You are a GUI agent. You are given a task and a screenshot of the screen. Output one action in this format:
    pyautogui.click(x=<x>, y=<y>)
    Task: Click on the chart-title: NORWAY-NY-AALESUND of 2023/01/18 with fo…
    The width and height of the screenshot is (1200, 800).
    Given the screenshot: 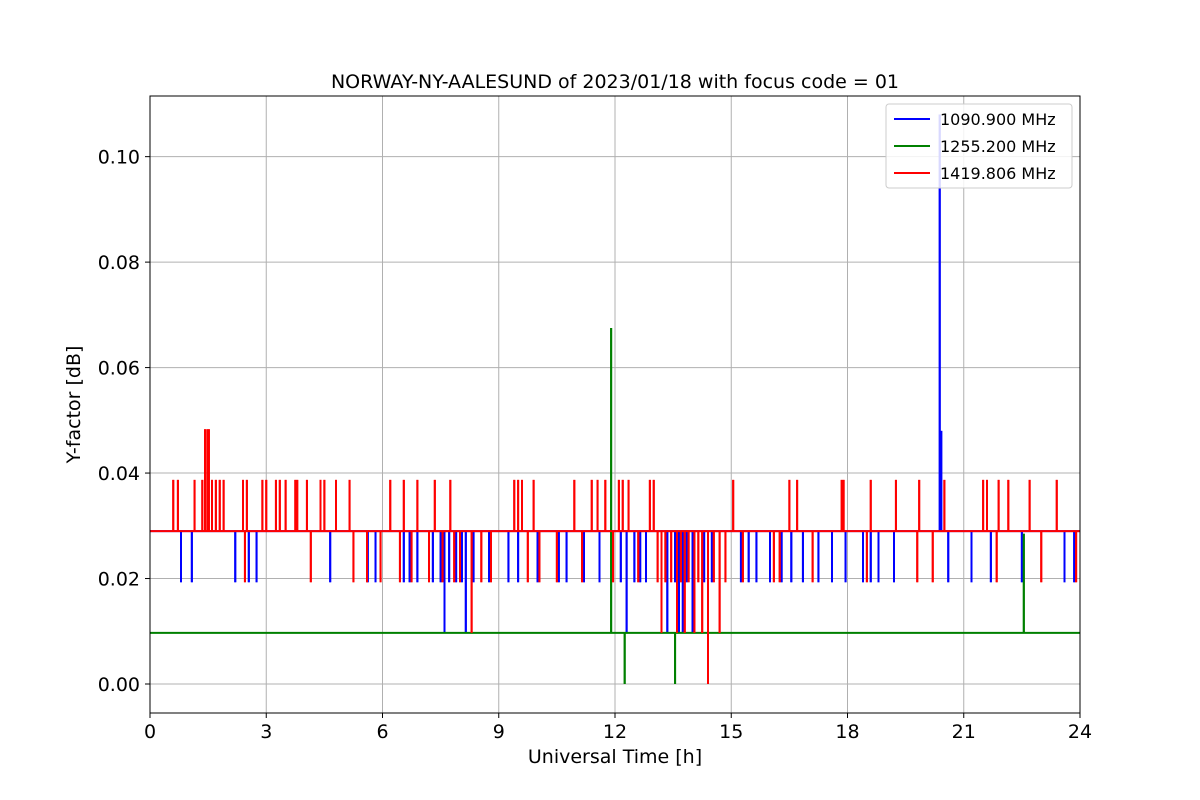 What is the action you would take?
    pyautogui.click(x=615, y=82)
    